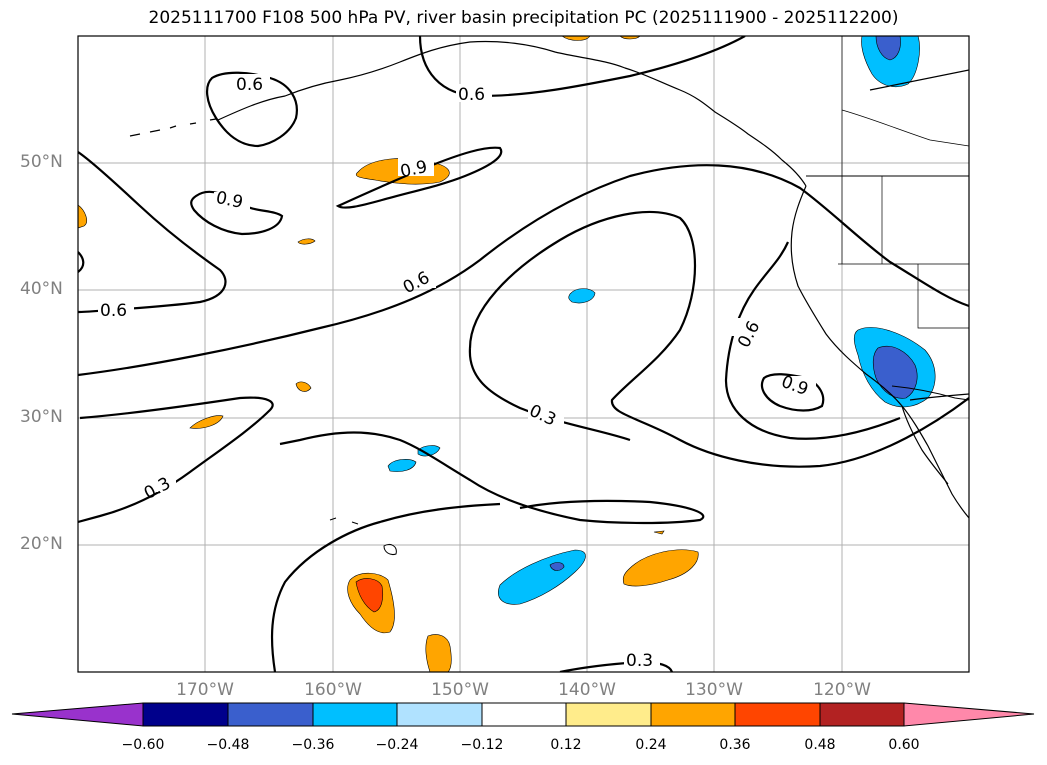 The width and height of the screenshot is (1047, 765). Describe the element at coordinates (143, 745) in the screenshot. I see `colorbar-tick-label: −0.60` at that location.